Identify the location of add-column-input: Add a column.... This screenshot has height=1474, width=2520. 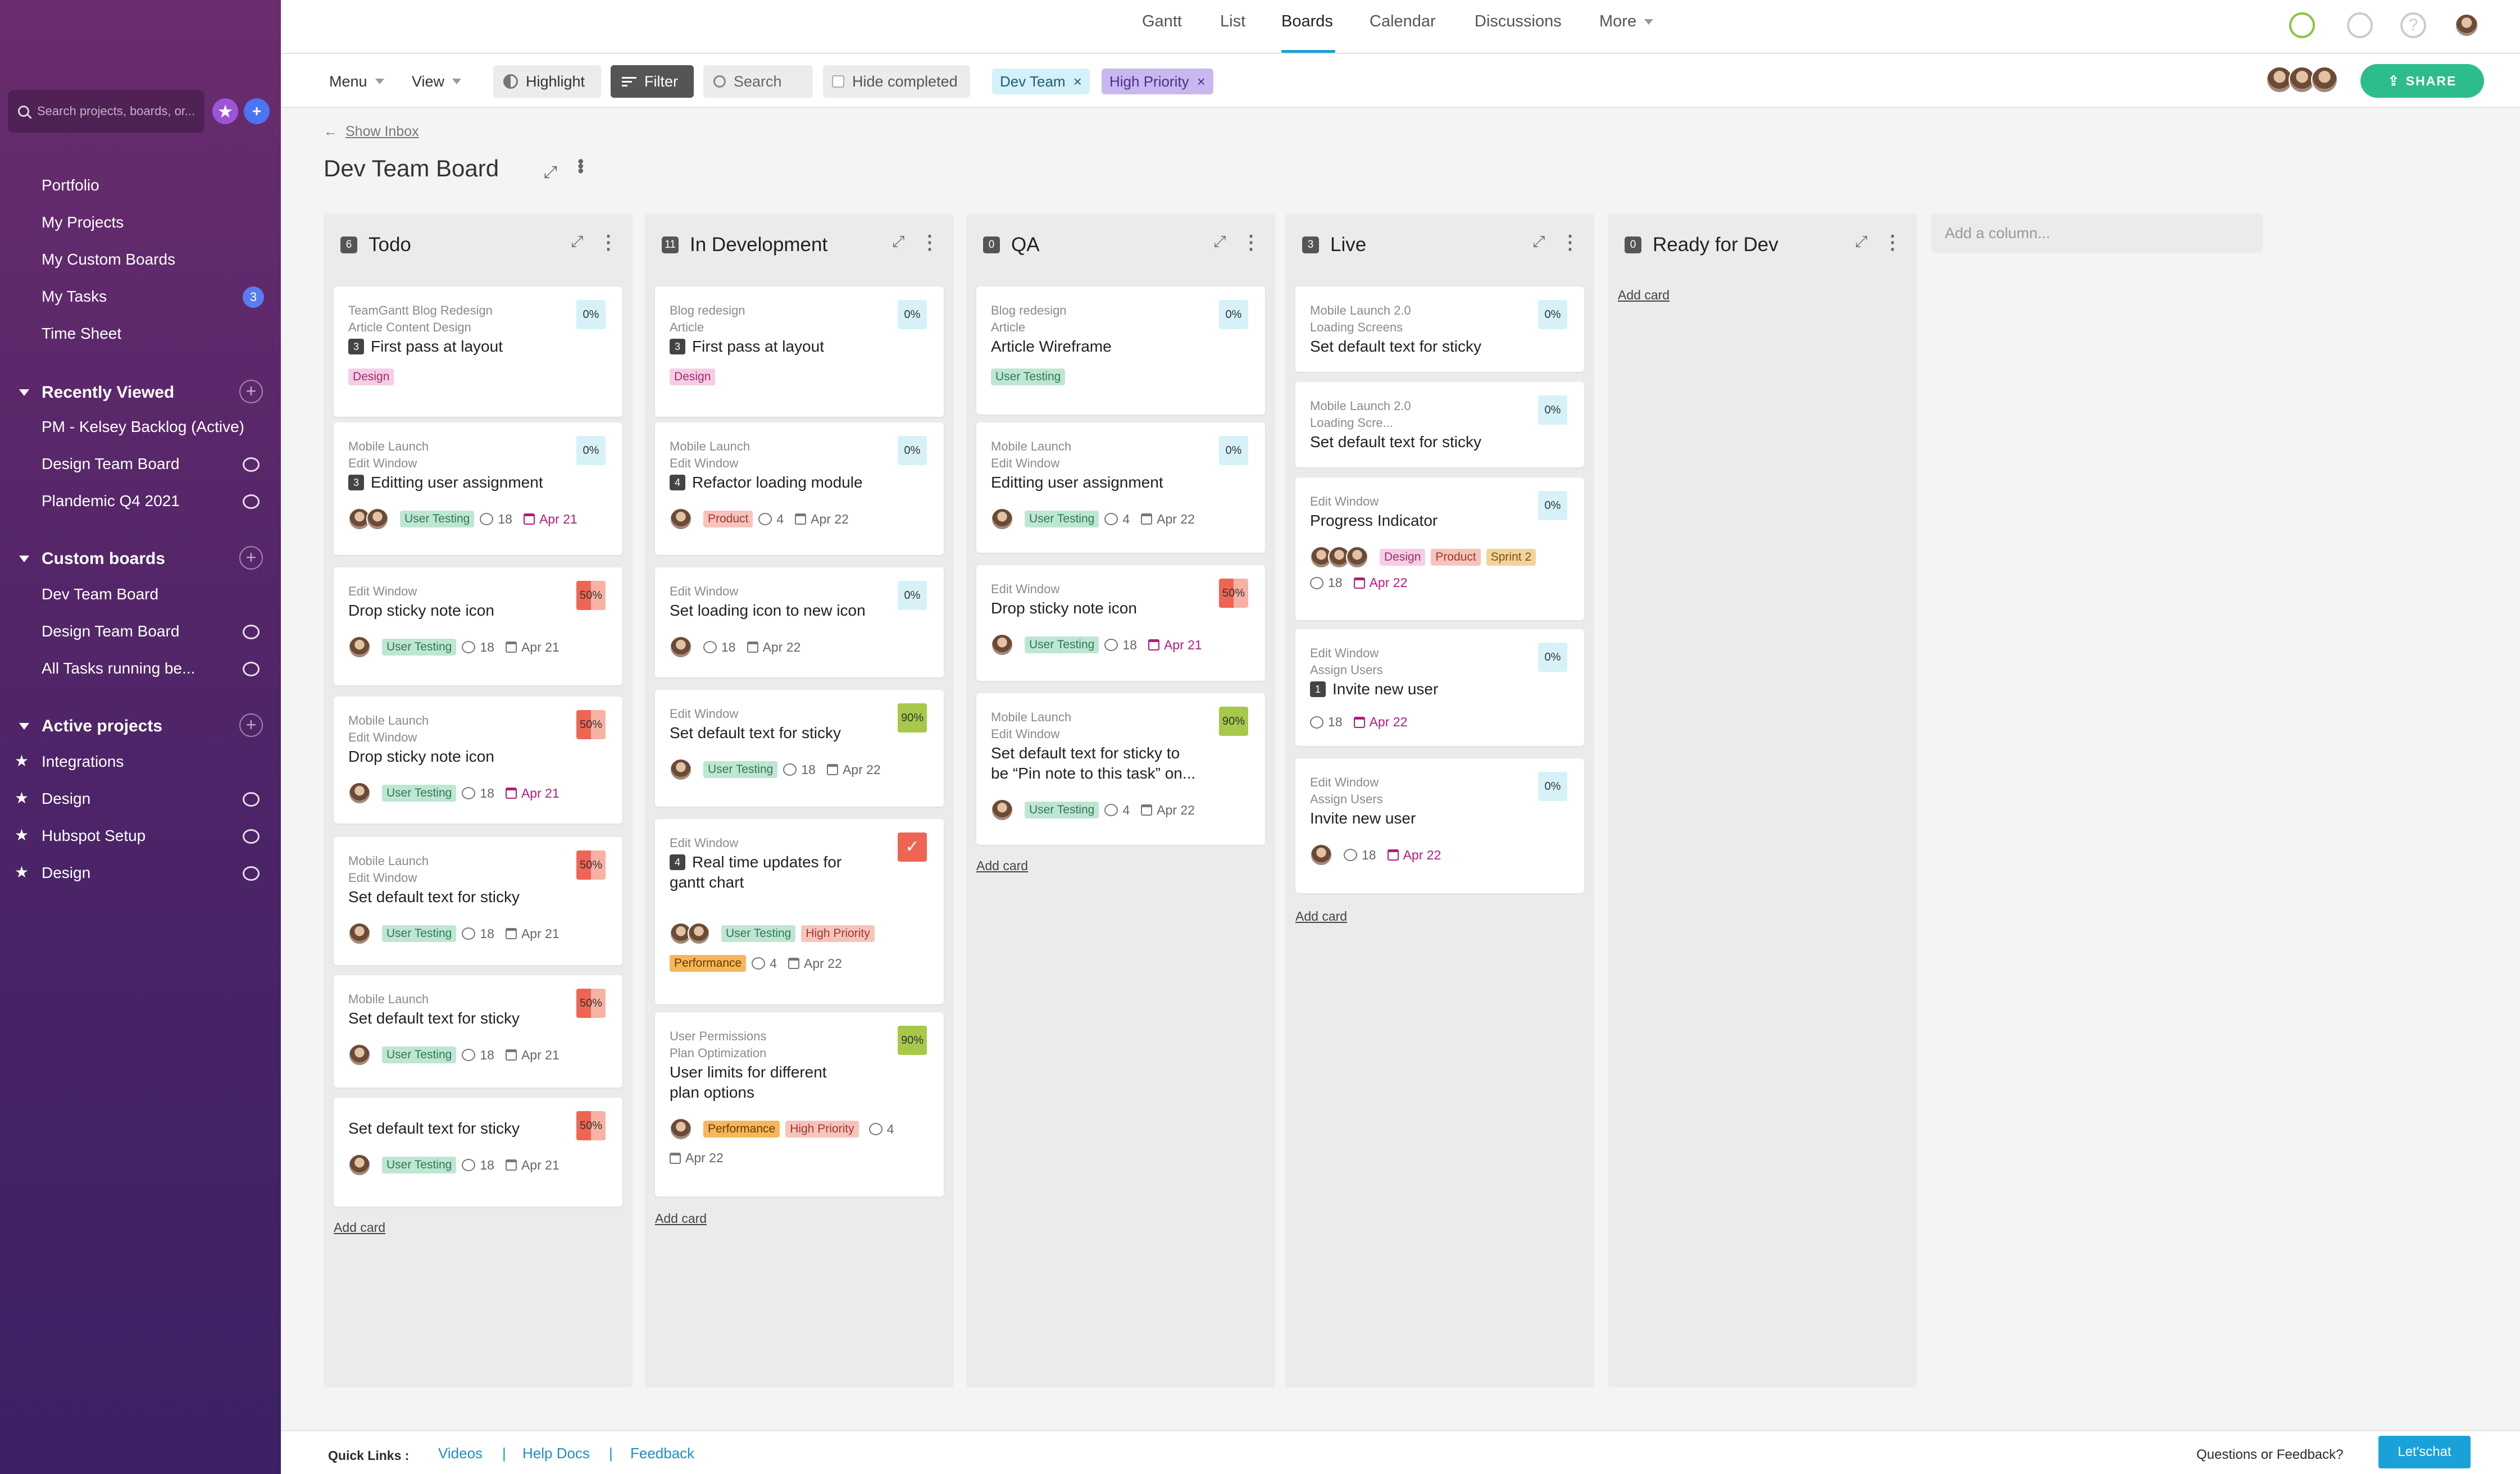
(2097, 233).